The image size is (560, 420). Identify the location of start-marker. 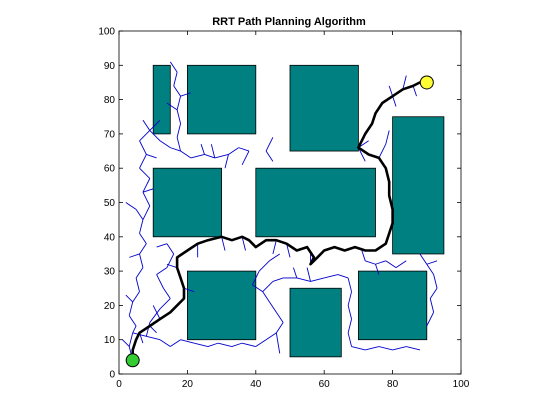
(132, 360).